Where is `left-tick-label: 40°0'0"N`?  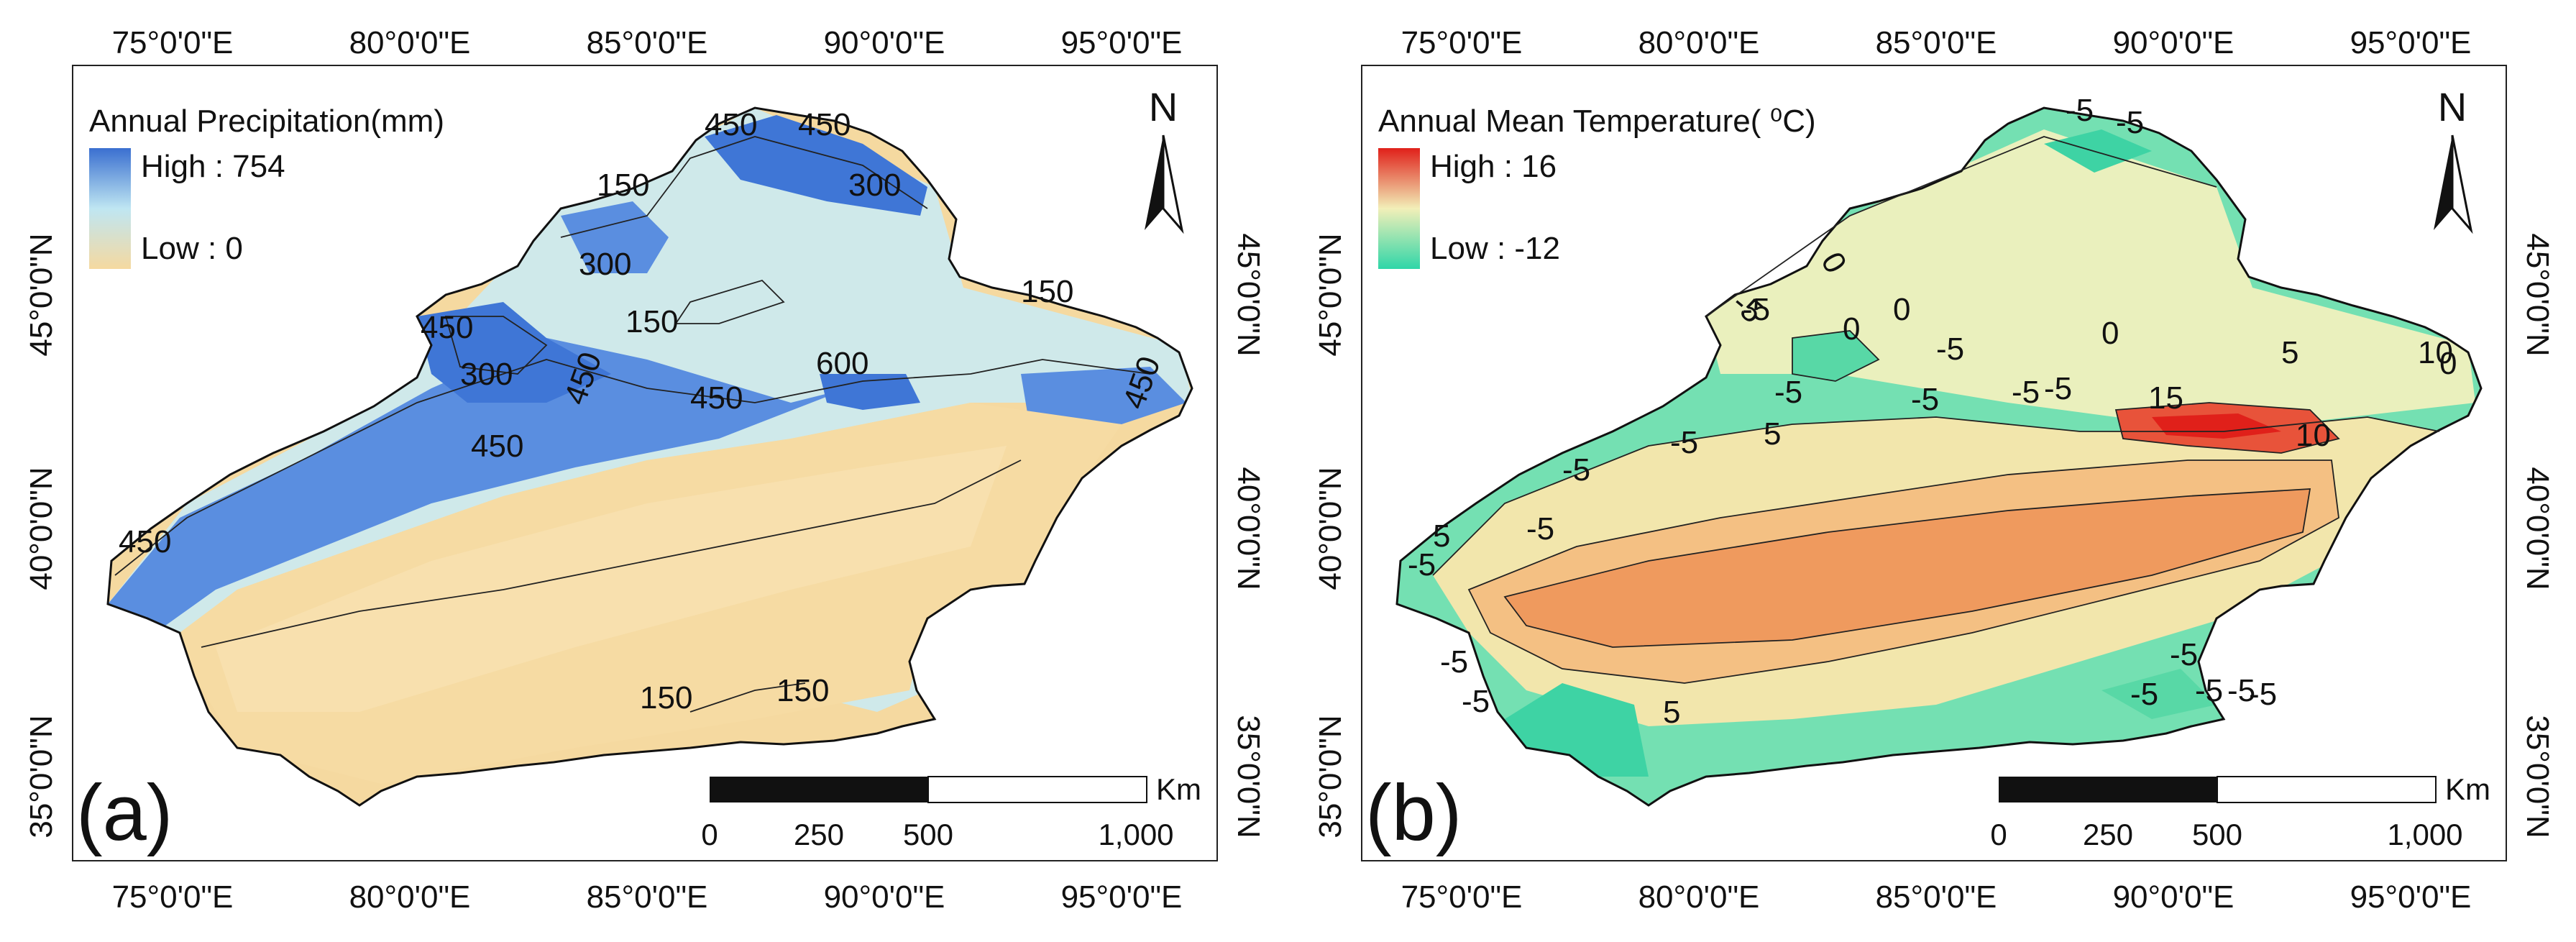 left-tick-label: 40°0'0"N is located at coordinates (41, 528).